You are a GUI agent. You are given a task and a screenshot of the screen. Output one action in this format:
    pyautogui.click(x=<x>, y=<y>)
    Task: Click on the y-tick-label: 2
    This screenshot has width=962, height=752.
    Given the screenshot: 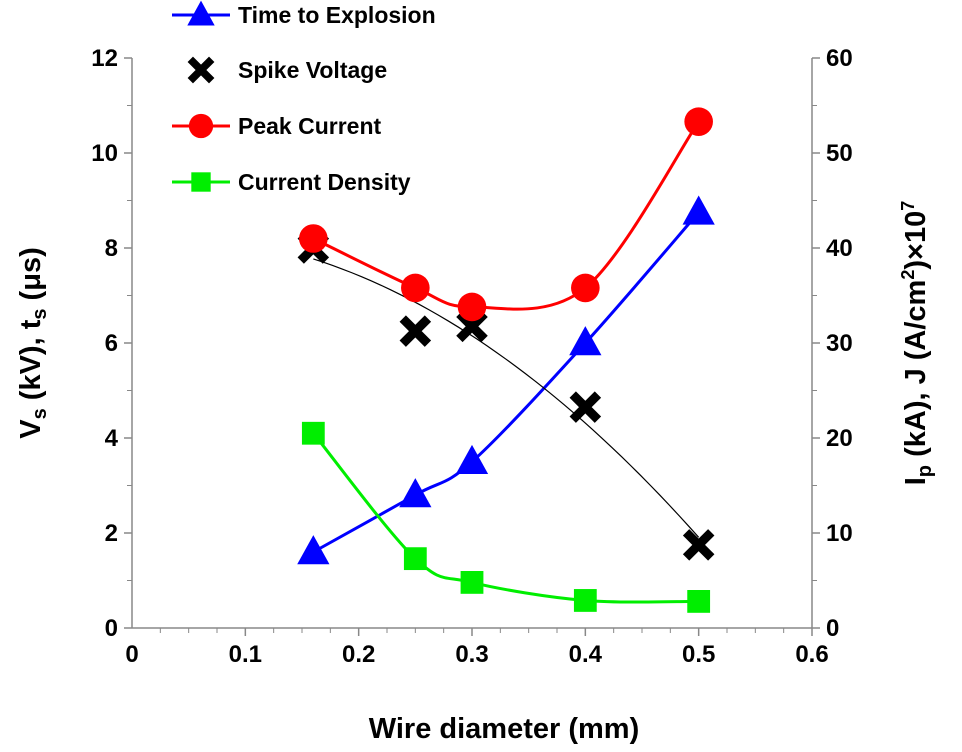 What is the action you would take?
    pyautogui.click(x=111, y=533)
    